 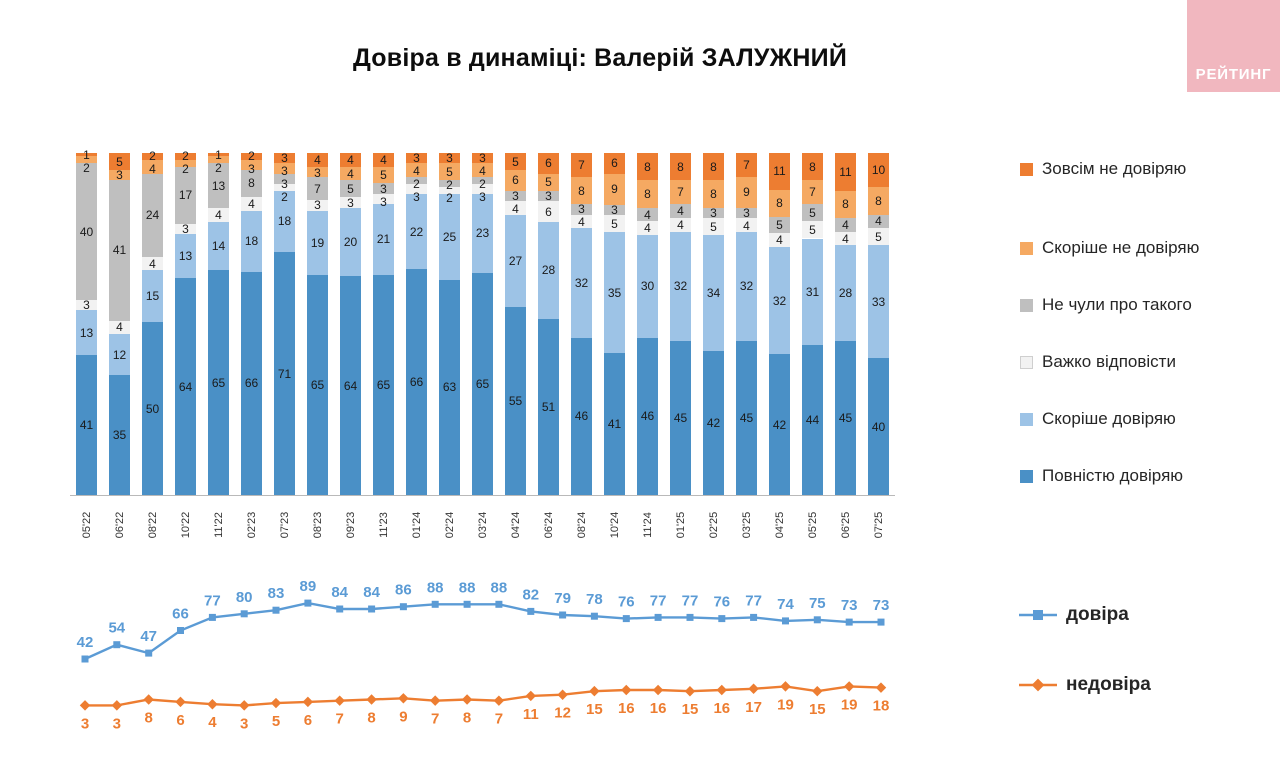 What do you see at coordinates (845, 525) in the screenshot?
I see `x-axis-label: 06'25` at bounding box center [845, 525].